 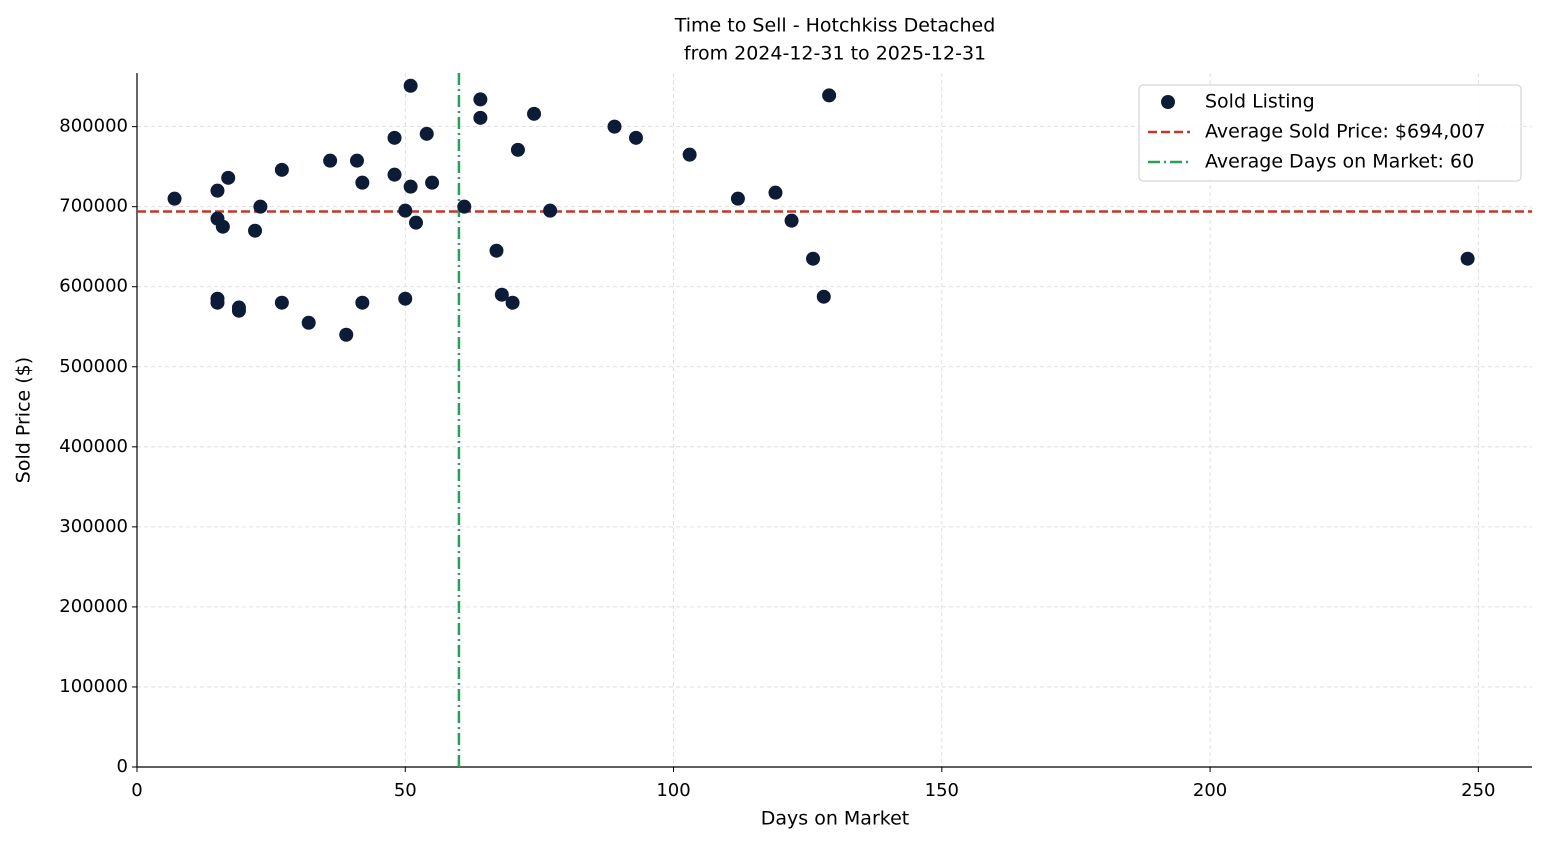 What do you see at coordinates (93, 526) in the screenshot?
I see `y-tick-label: 300000` at bounding box center [93, 526].